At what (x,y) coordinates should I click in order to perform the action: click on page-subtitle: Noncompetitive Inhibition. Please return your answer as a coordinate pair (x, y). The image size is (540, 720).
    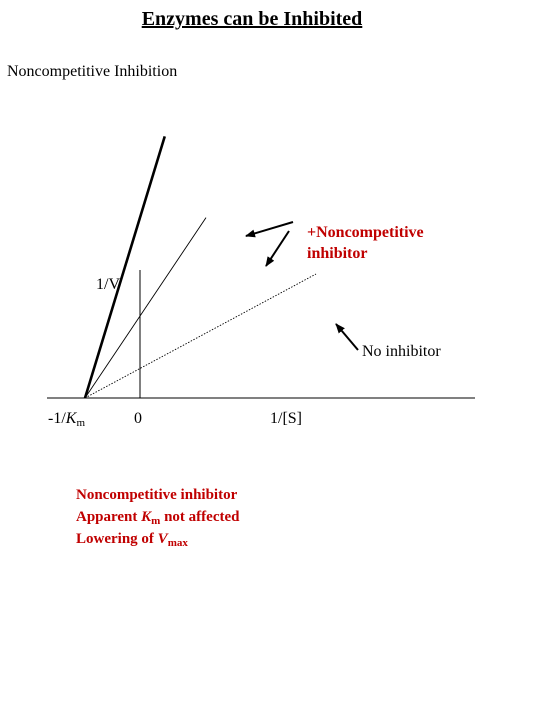
    Looking at the image, I should click on (92, 71).